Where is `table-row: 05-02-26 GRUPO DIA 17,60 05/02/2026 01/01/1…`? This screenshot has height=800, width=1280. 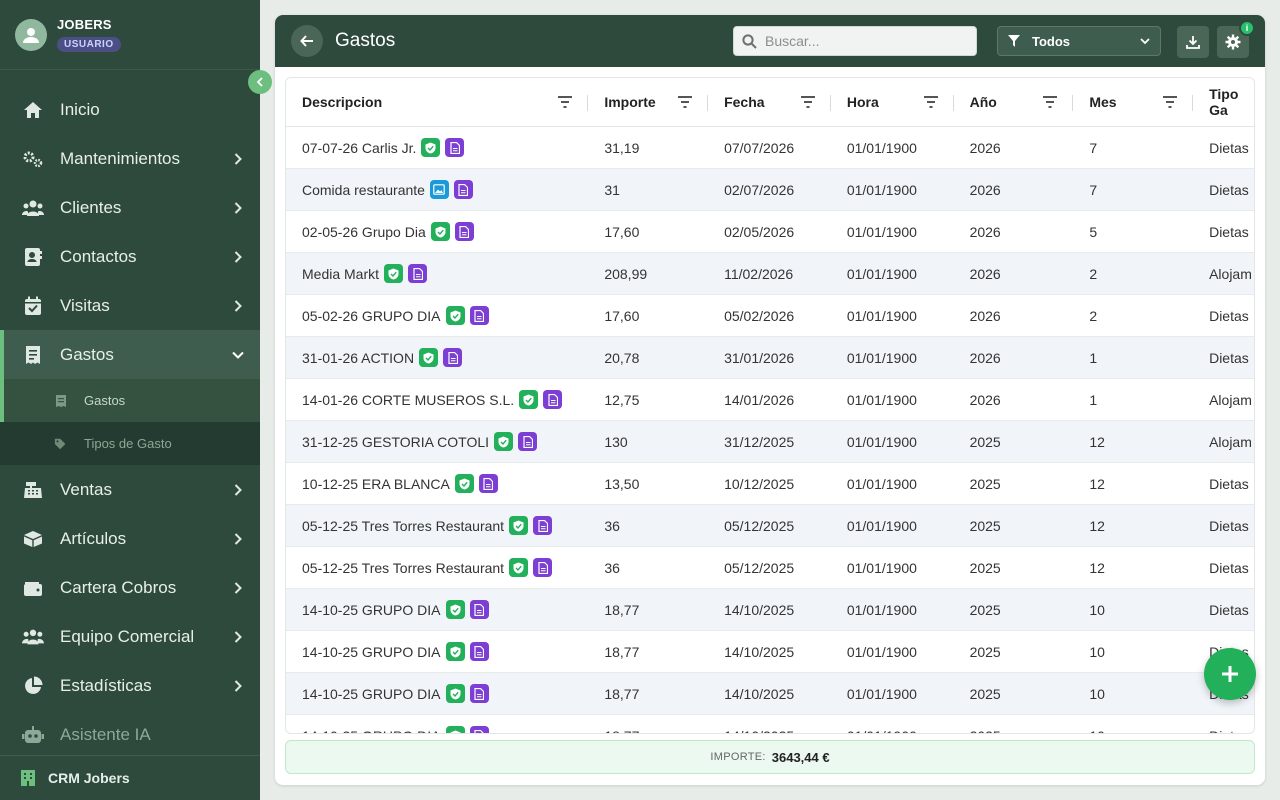
table-row: 05-02-26 GRUPO DIA 17,60 05/02/2026 01/01/1… is located at coordinates (770, 316).